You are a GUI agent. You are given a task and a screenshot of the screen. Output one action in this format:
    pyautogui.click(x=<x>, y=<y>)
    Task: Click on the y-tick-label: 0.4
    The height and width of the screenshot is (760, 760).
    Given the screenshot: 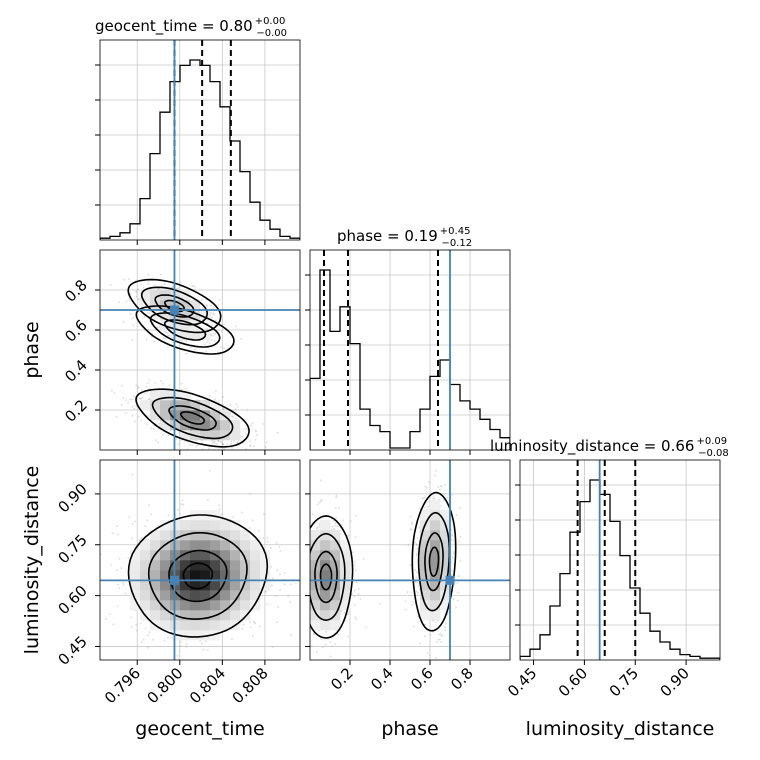 What is the action you would take?
    pyautogui.click(x=76, y=371)
    